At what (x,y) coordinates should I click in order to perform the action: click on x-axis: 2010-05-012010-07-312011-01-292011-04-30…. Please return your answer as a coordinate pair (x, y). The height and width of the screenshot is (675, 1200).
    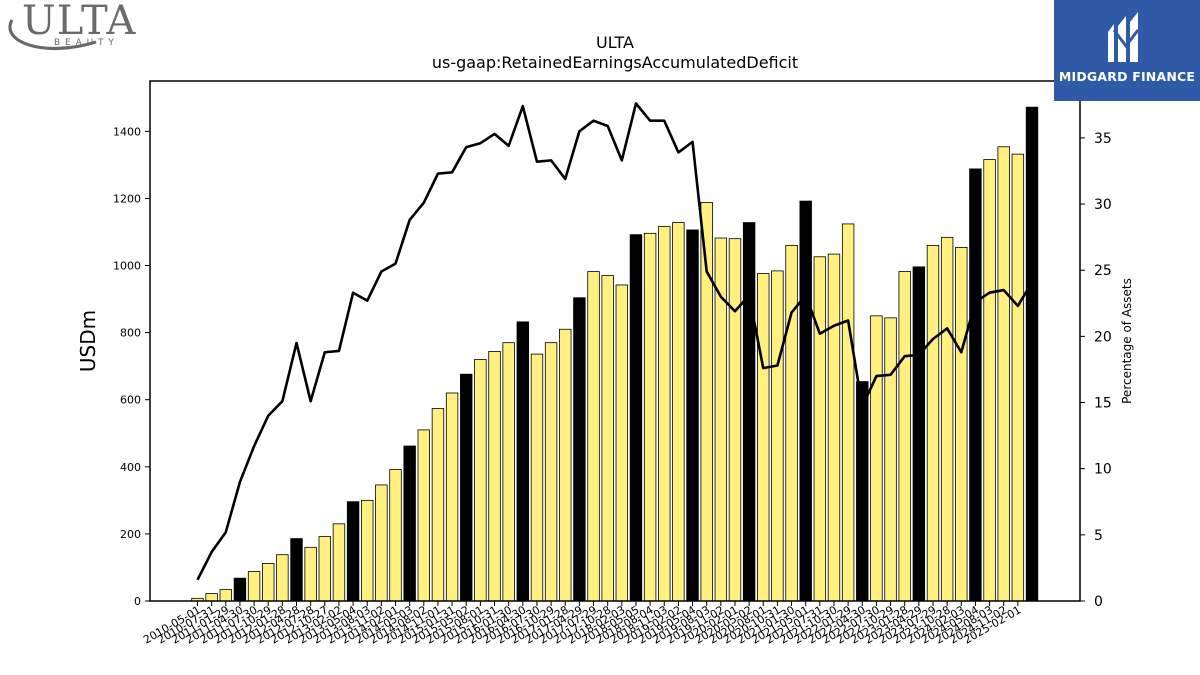
    Looking at the image, I should click on (582, 624).